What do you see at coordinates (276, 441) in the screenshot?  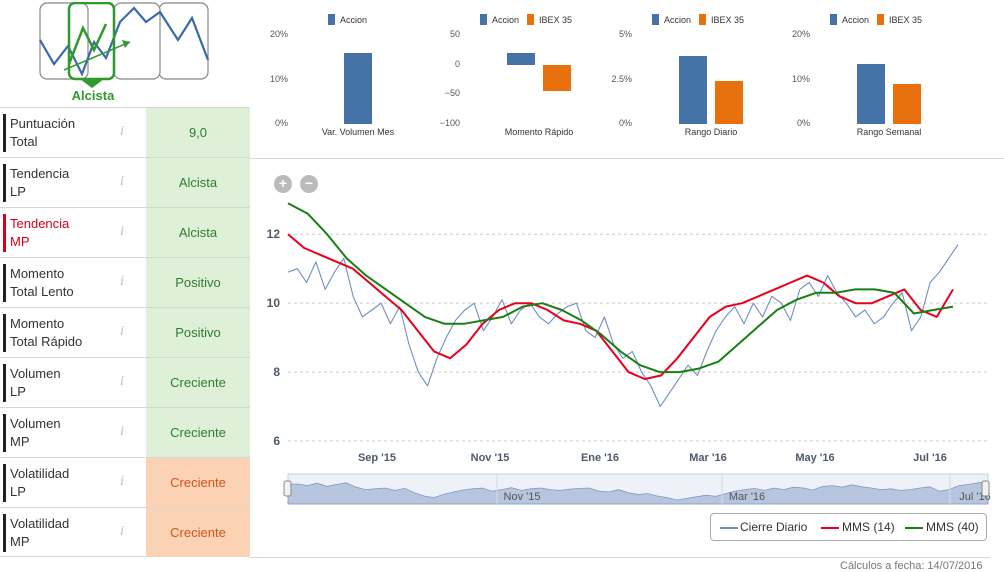 I see `y-tick-label: 6` at bounding box center [276, 441].